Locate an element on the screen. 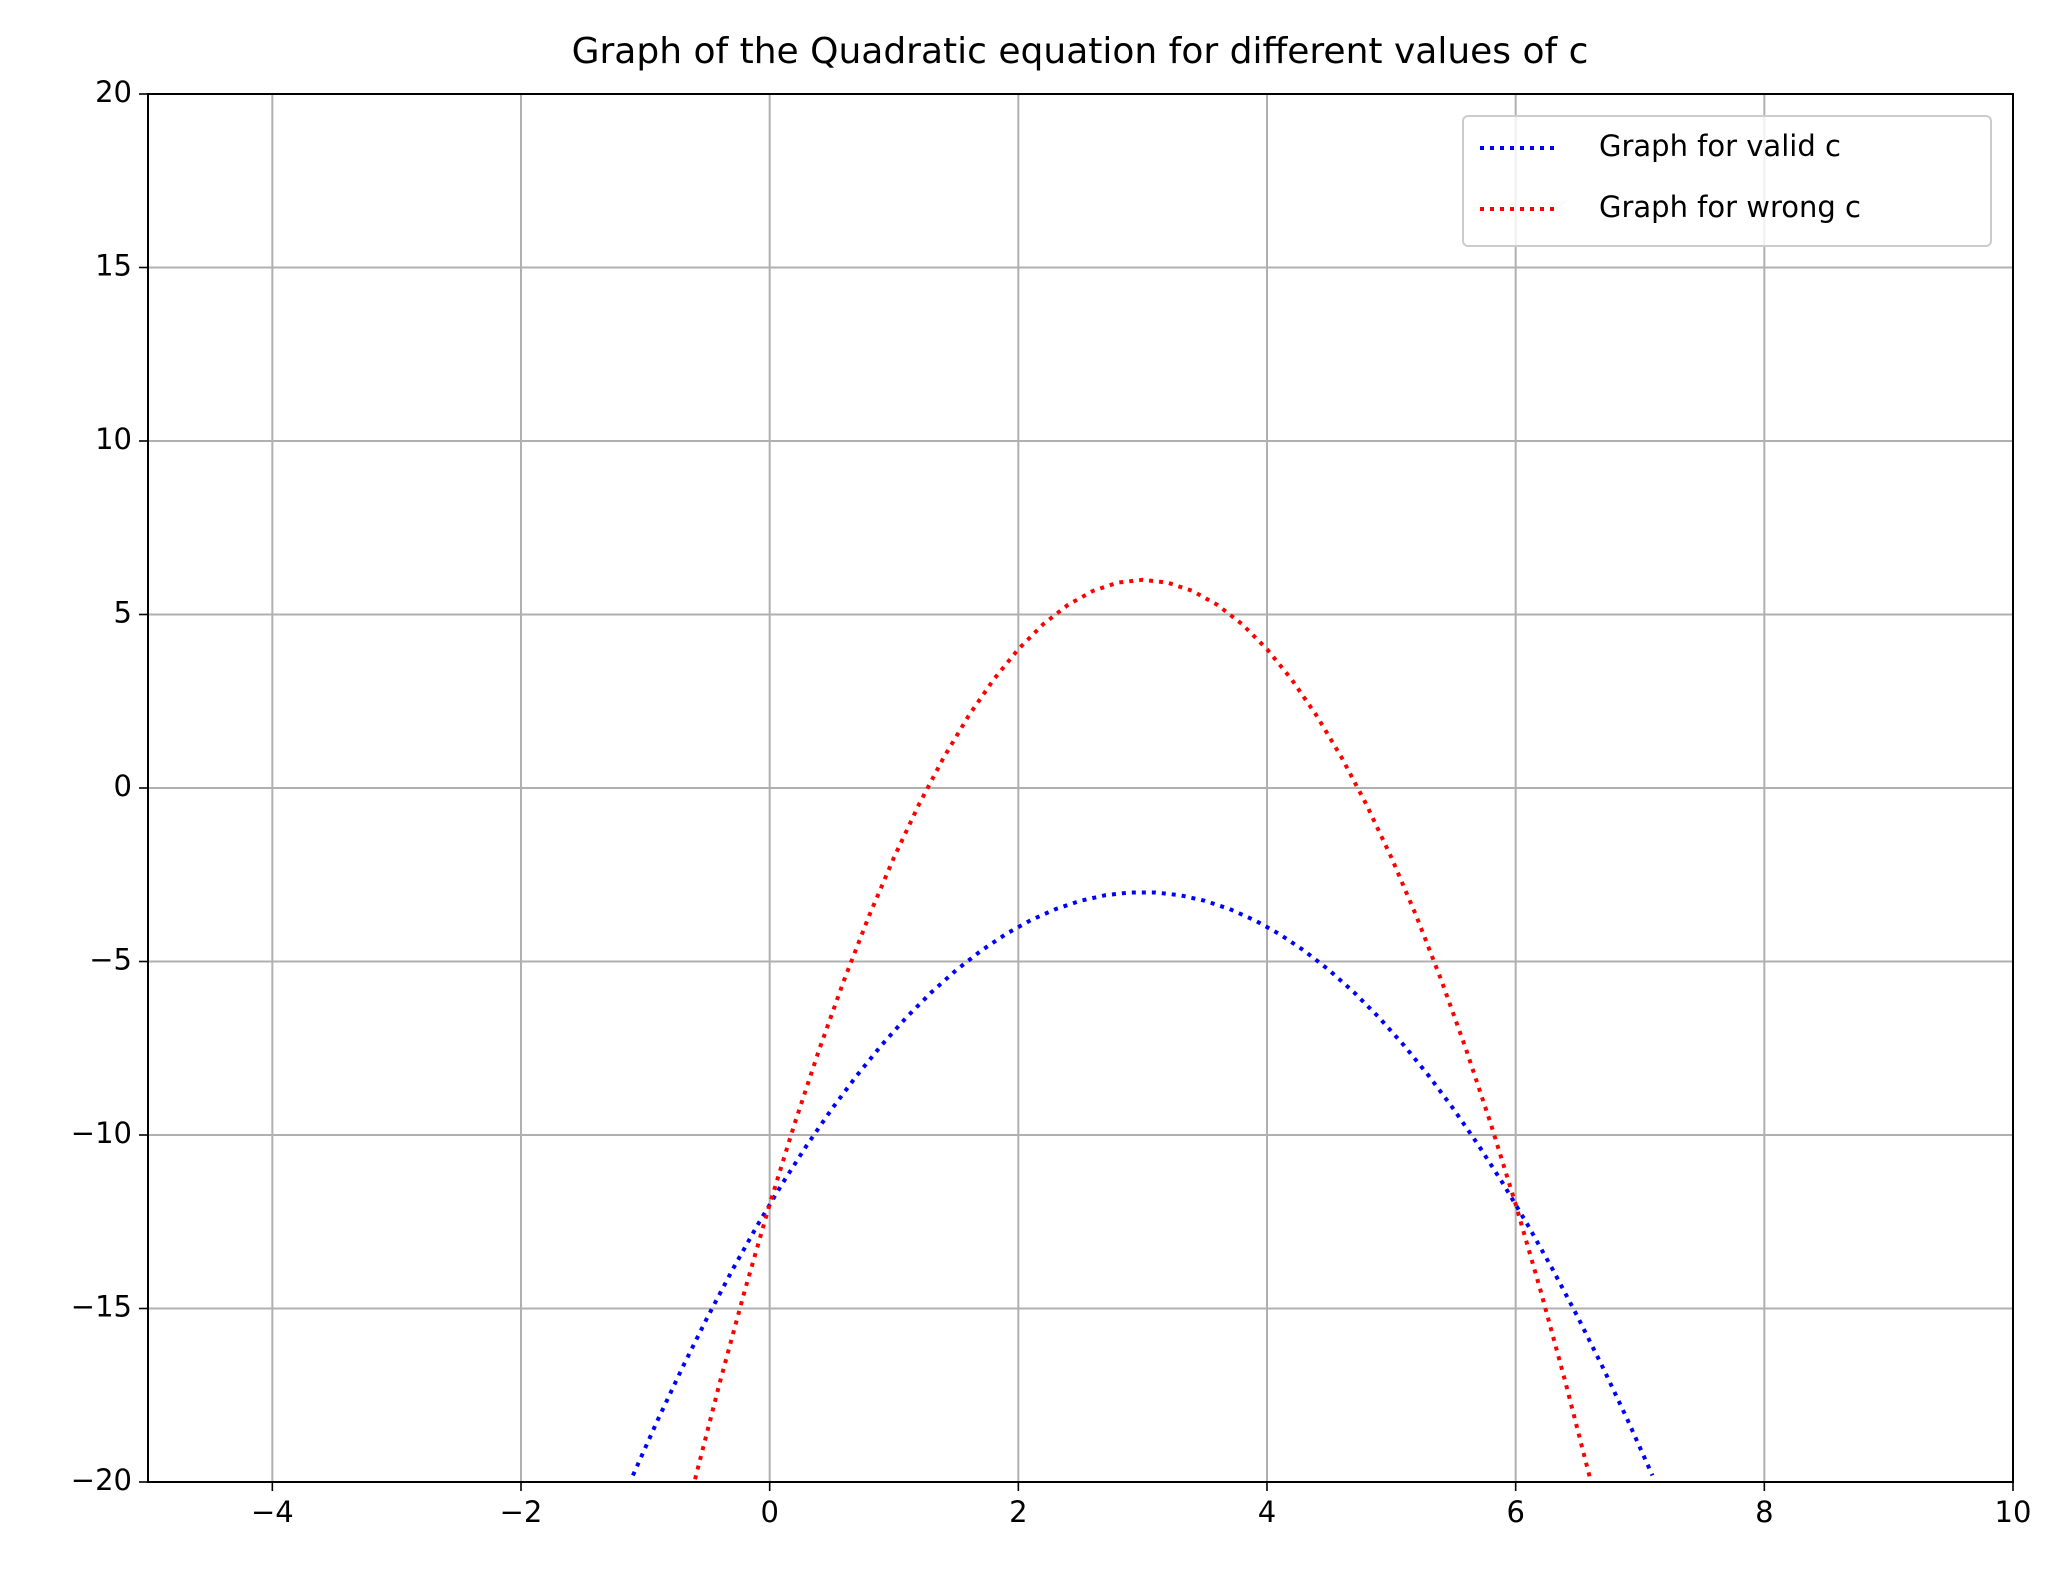  y-tick-label: 5 is located at coordinates (123, 613).